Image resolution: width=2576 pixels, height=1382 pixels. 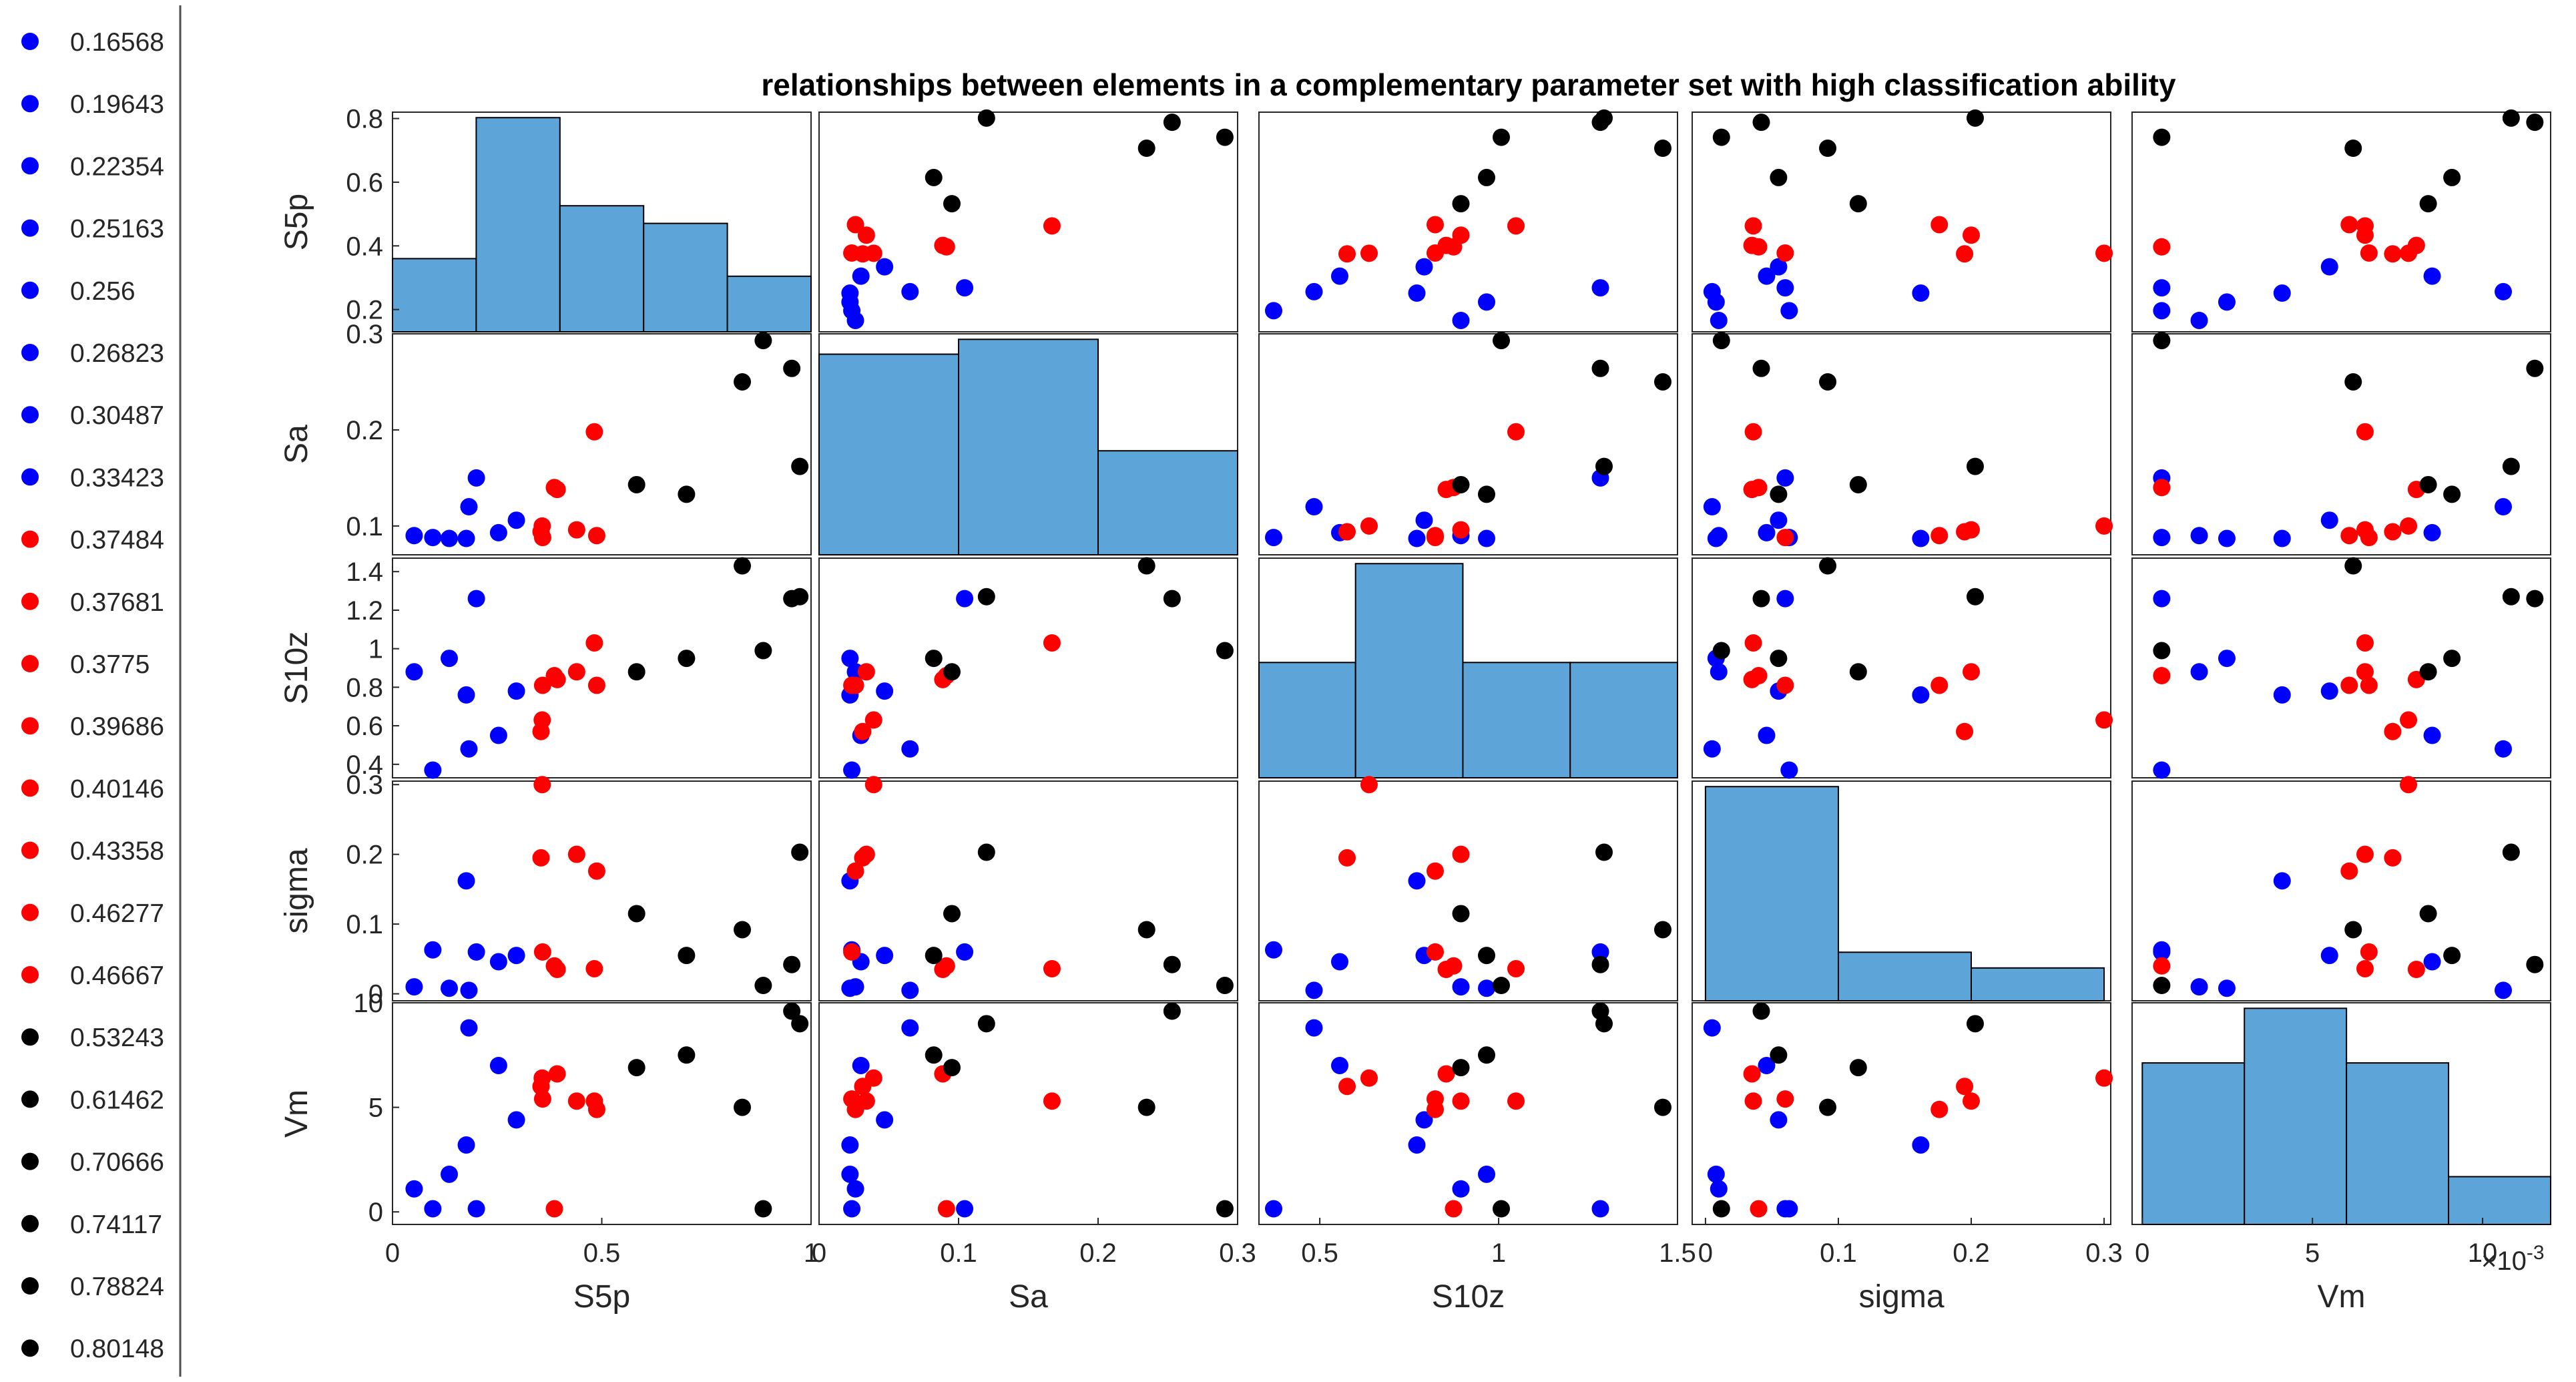 What do you see at coordinates (375, 1212) in the screenshot?
I see `y-tick-label-Vm: 0` at bounding box center [375, 1212].